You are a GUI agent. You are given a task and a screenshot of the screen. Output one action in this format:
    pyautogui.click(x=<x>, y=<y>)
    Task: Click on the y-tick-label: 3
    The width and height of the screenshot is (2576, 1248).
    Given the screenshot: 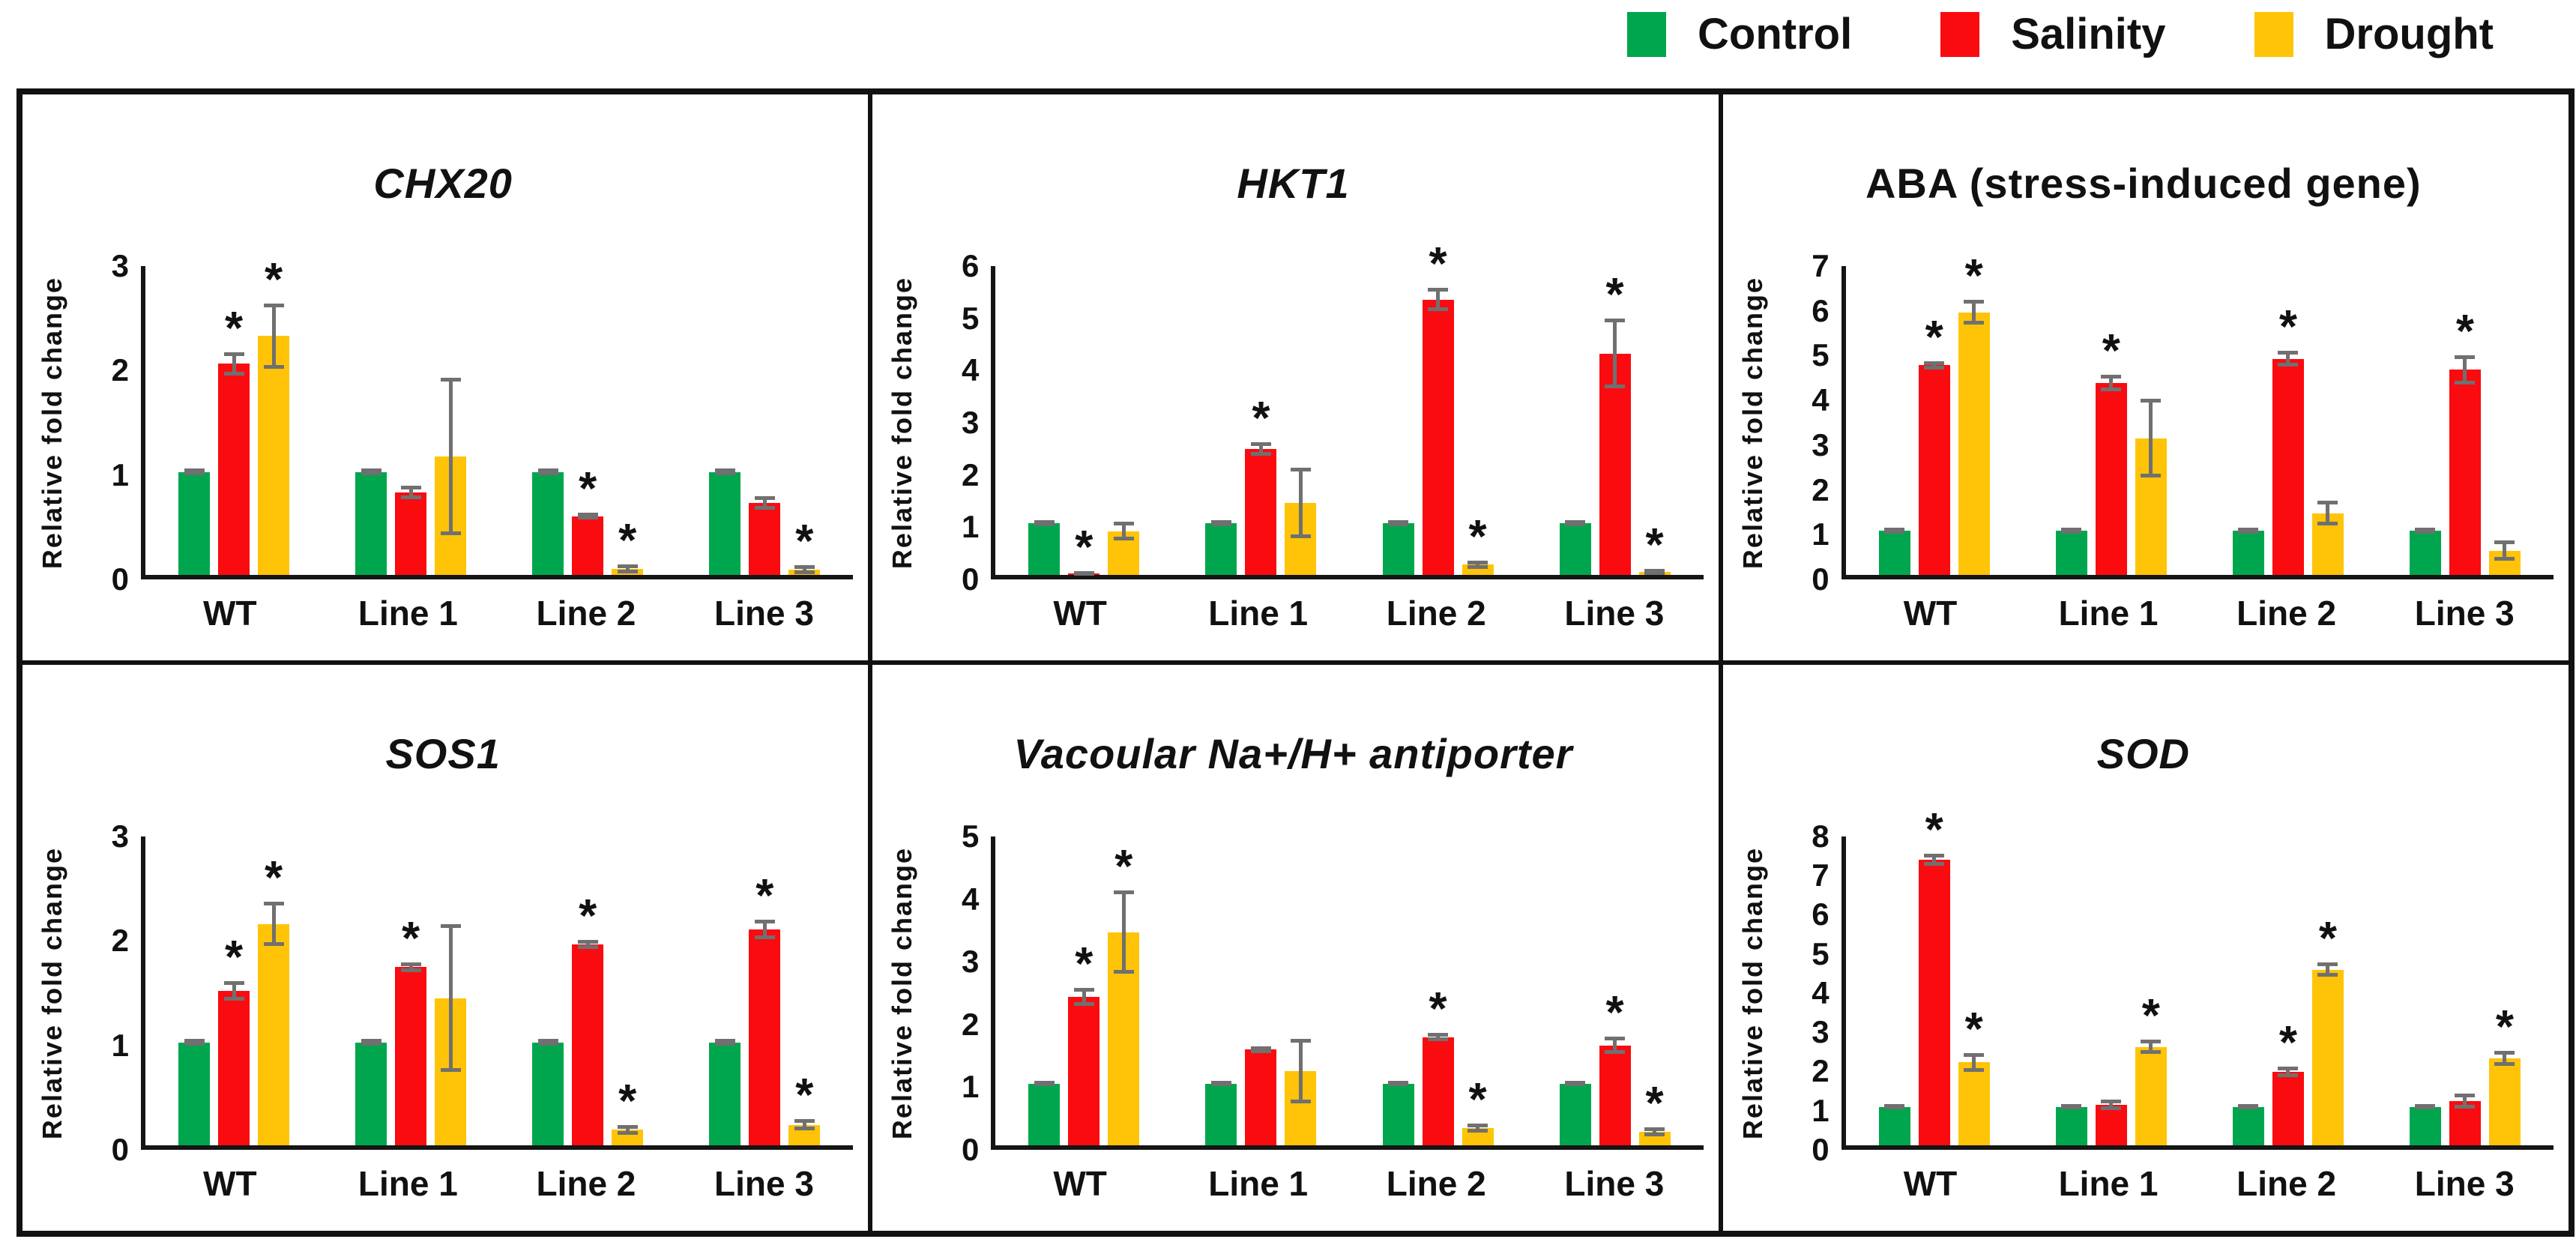 What is the action you would take?
    pyautogui.click(x=120, y=836)
    